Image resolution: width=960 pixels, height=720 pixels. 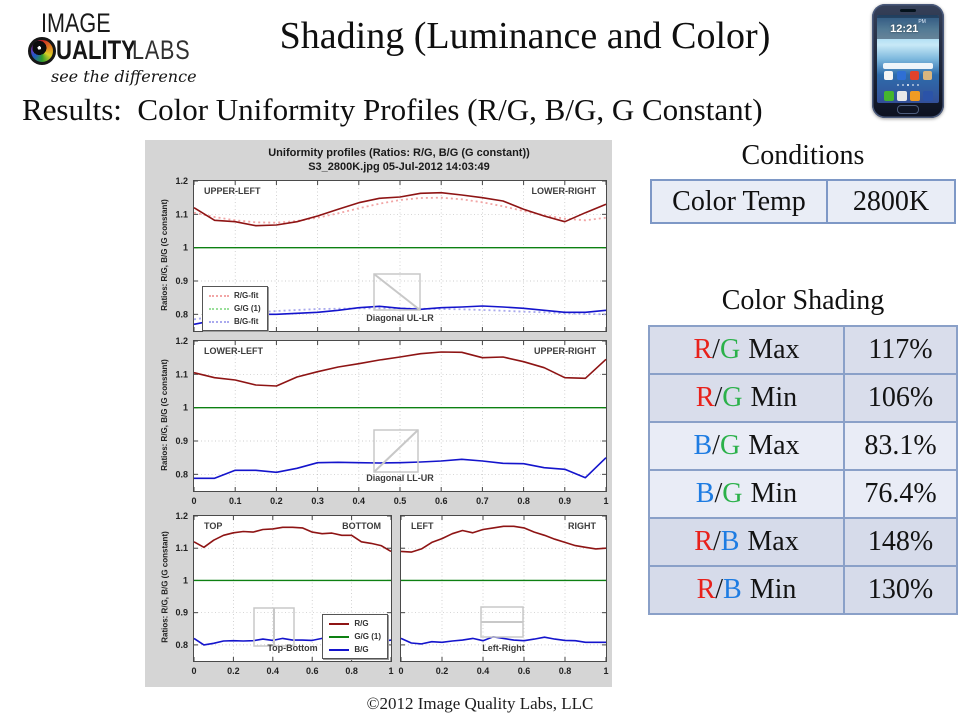 I want to click on plot-canvas: 0 0.2 0.4 0.6 0.8 1, so click(x=503, y=595).